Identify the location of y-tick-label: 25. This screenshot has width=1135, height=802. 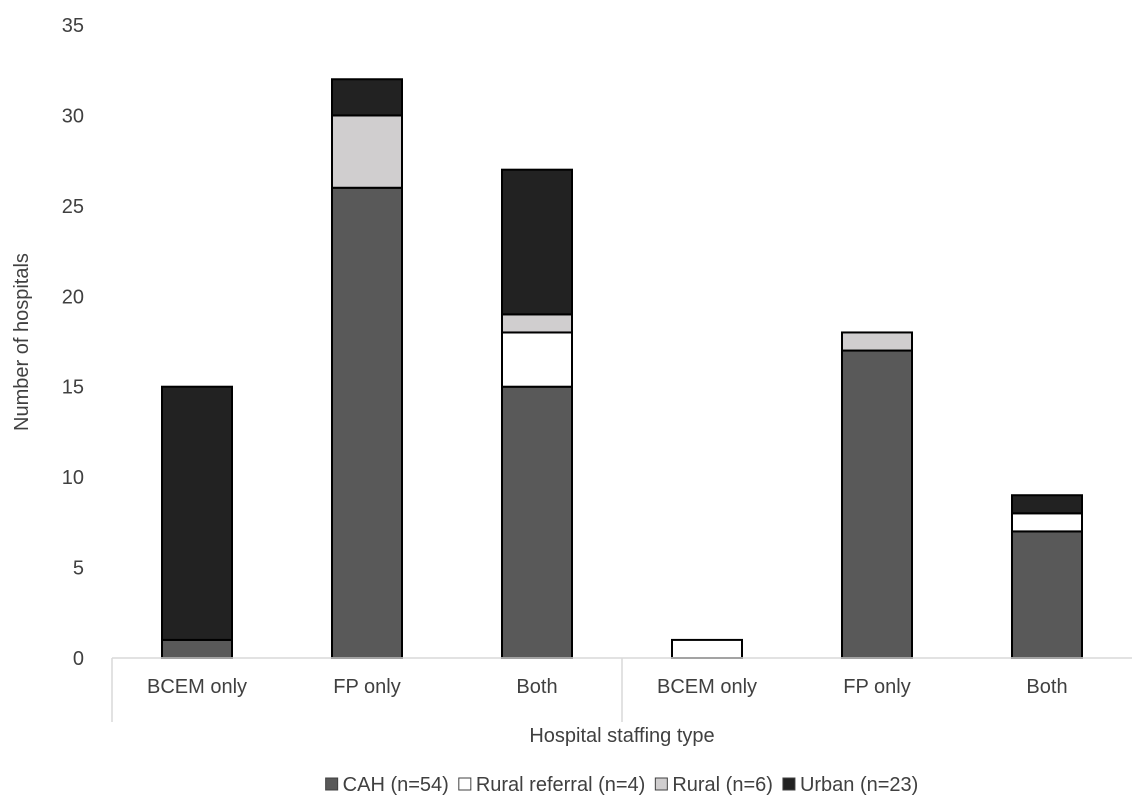
(73, 207).